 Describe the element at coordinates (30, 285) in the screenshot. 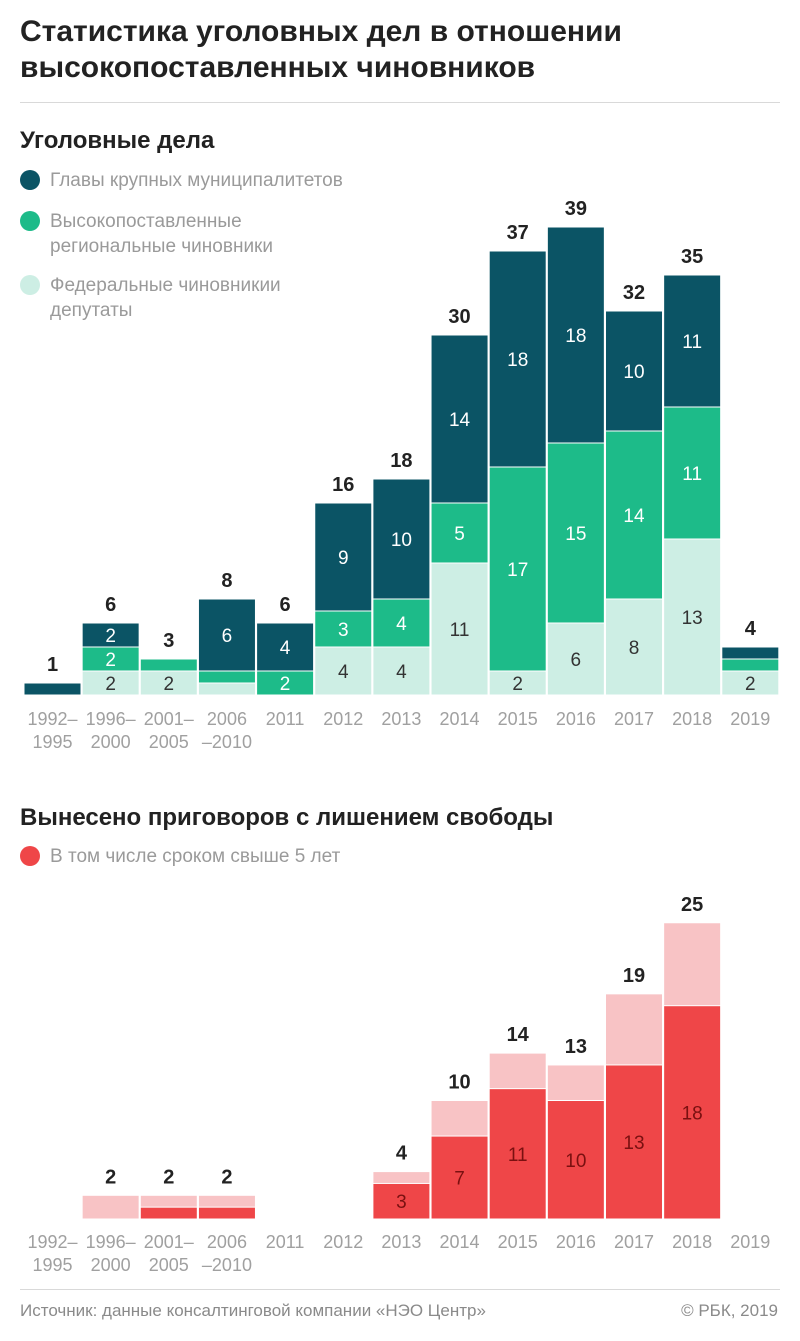

I see `legend-swatch-federal` at that location.